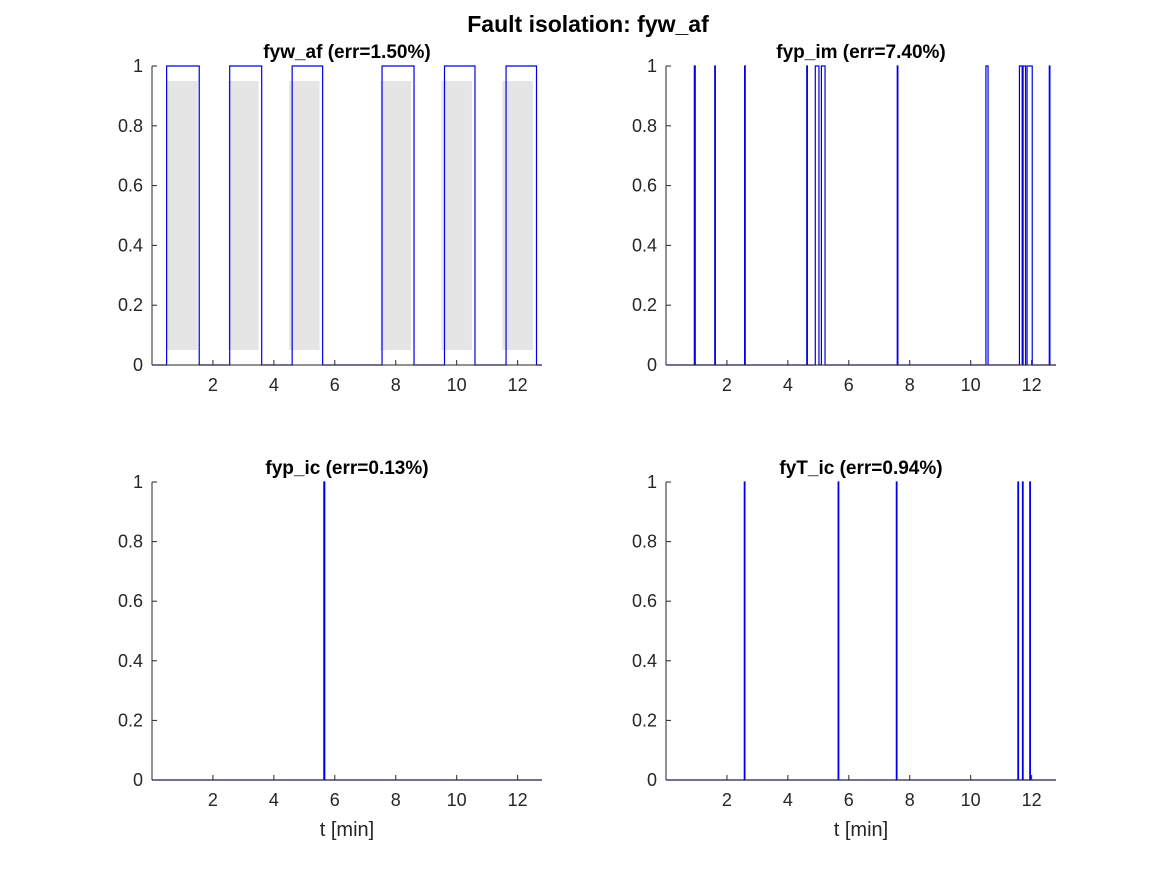 This screenshot has height=875, width=1167. I want to click on subplot-title: fyp_im (err=7.40%), so click(861, 52).